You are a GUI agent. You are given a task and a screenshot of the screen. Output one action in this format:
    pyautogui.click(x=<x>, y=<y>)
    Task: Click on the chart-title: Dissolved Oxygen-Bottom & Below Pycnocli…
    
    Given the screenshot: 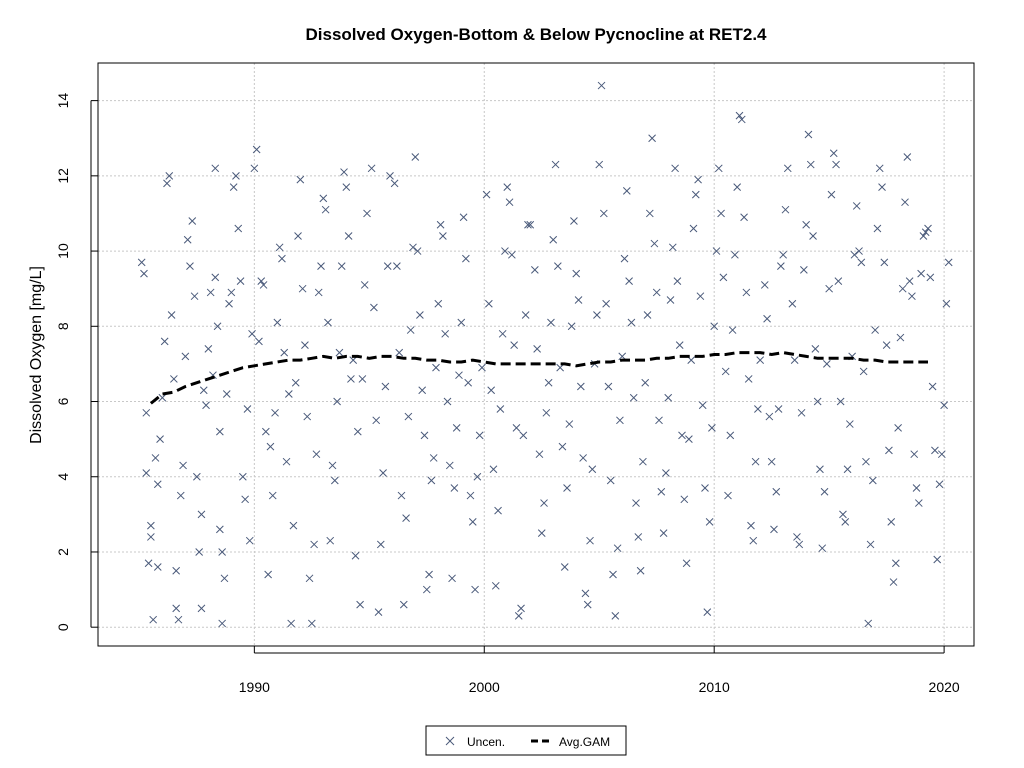 What is the action you would take?
    pyautogui.click(x=537, y=34)
    